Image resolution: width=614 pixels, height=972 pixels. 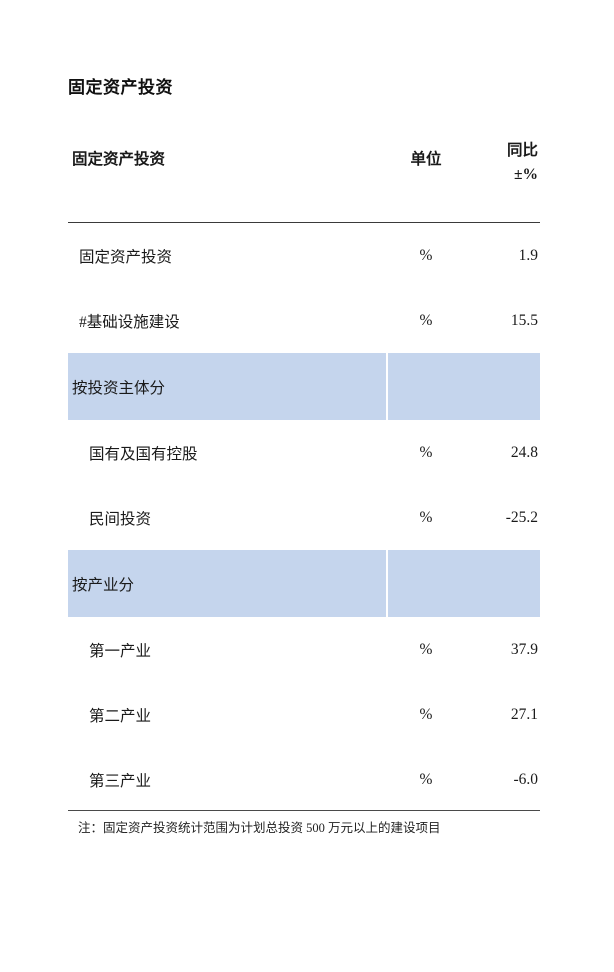 I want to click on row-label: 国有及国有控股, so click(x=227, y=452).